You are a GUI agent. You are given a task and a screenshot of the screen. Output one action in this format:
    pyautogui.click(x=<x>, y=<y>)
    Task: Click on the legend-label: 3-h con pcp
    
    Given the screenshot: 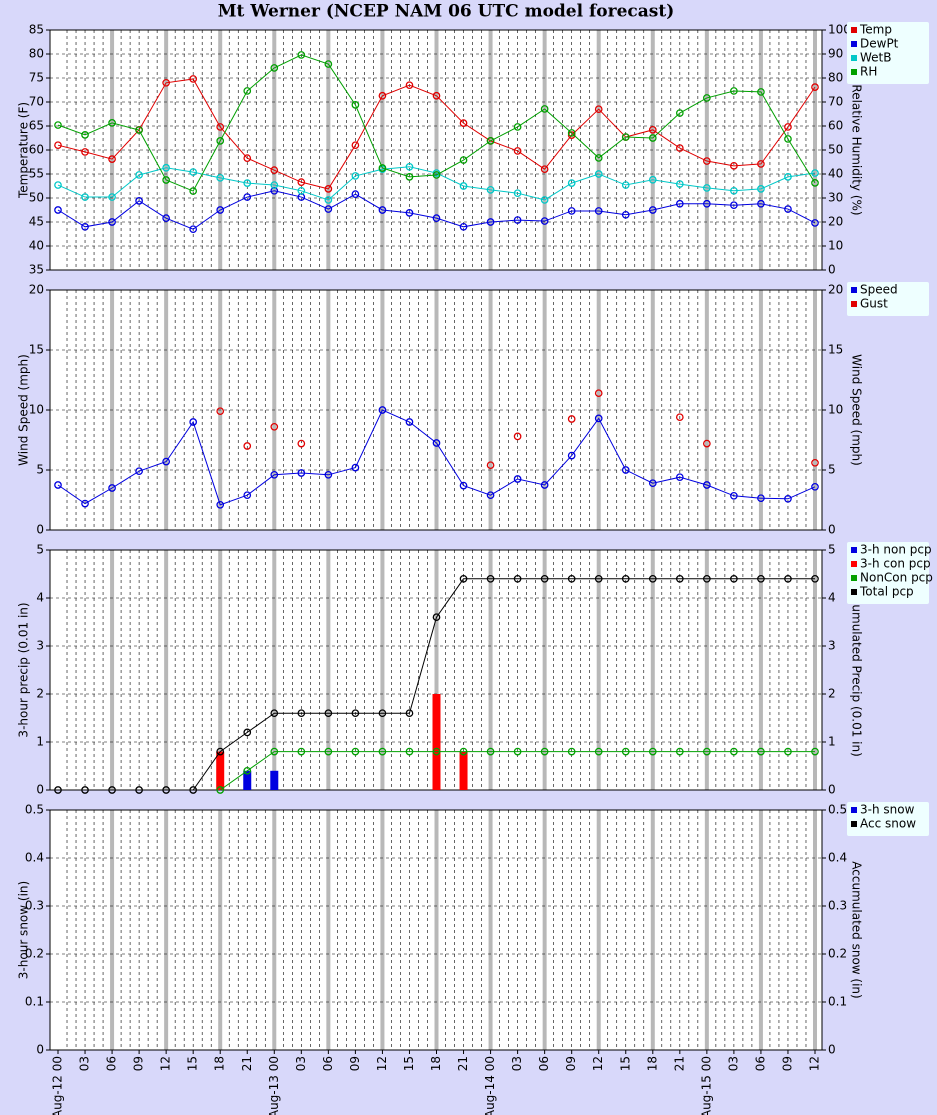 What is the action you would take?
    pyautogui.click(x=895, y=564)
    